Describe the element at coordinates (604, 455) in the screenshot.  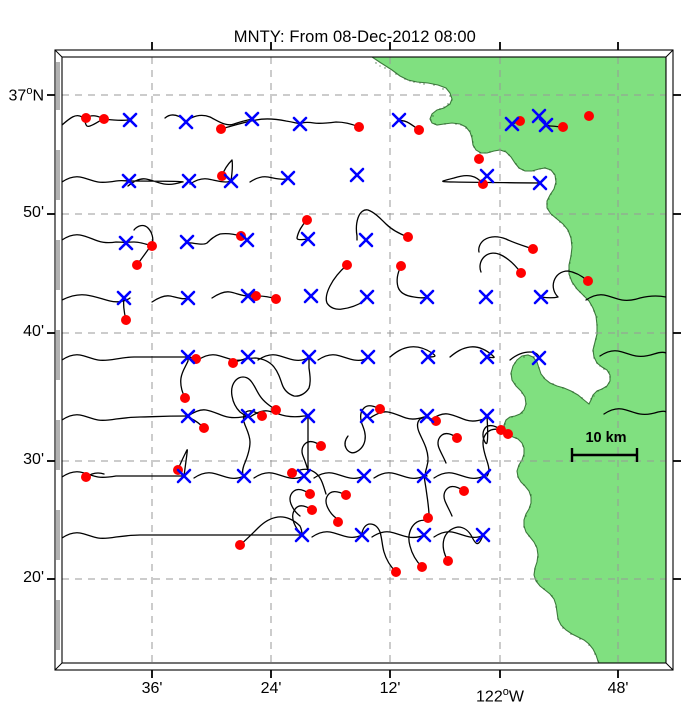
I see `scale-bar` at that location.